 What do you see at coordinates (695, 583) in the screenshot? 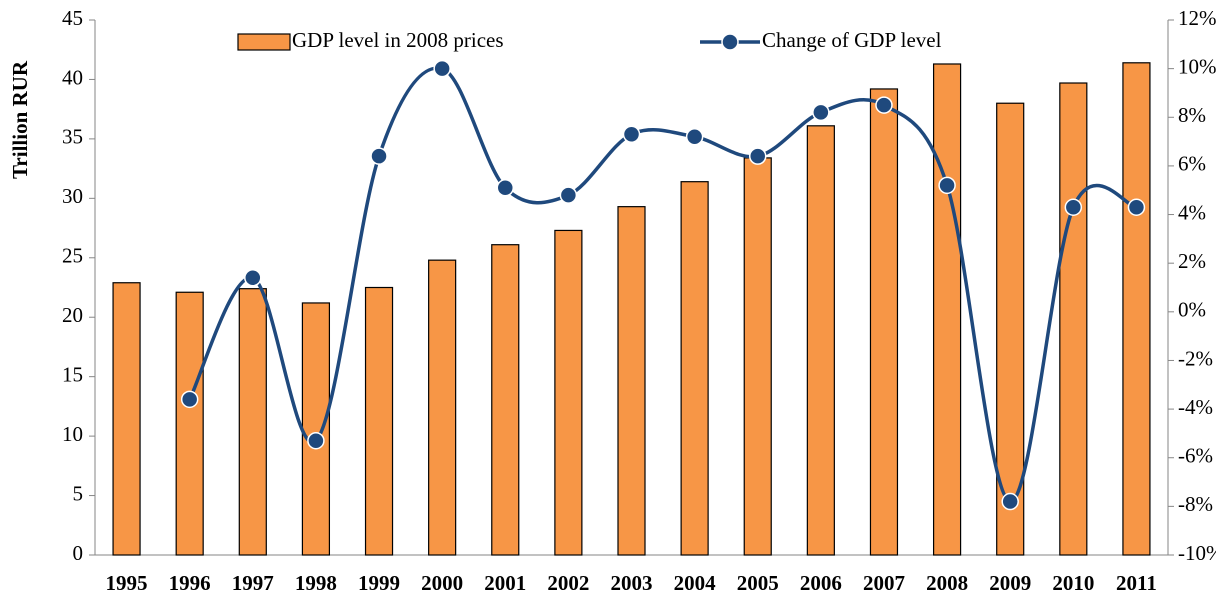
I see `x-tick-label: 2004` at bounding box center [695, 583].